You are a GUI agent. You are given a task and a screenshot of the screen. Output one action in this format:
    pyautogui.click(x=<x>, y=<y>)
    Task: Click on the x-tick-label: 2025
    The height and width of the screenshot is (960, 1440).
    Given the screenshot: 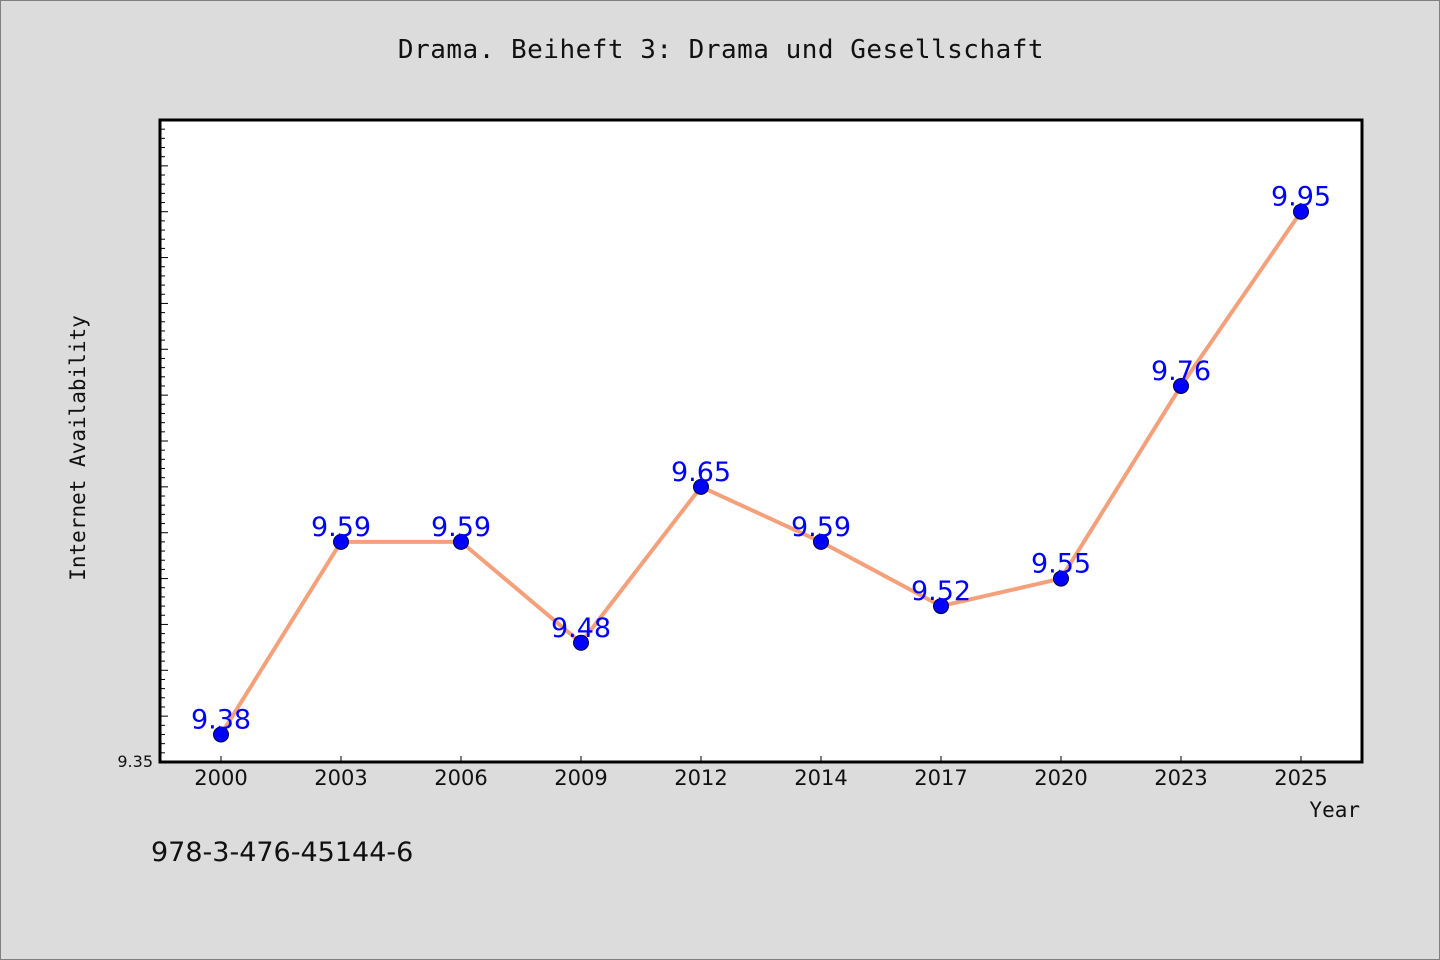 What is the action you would take?
    pyautogui.click(x=1300, y=778)
    